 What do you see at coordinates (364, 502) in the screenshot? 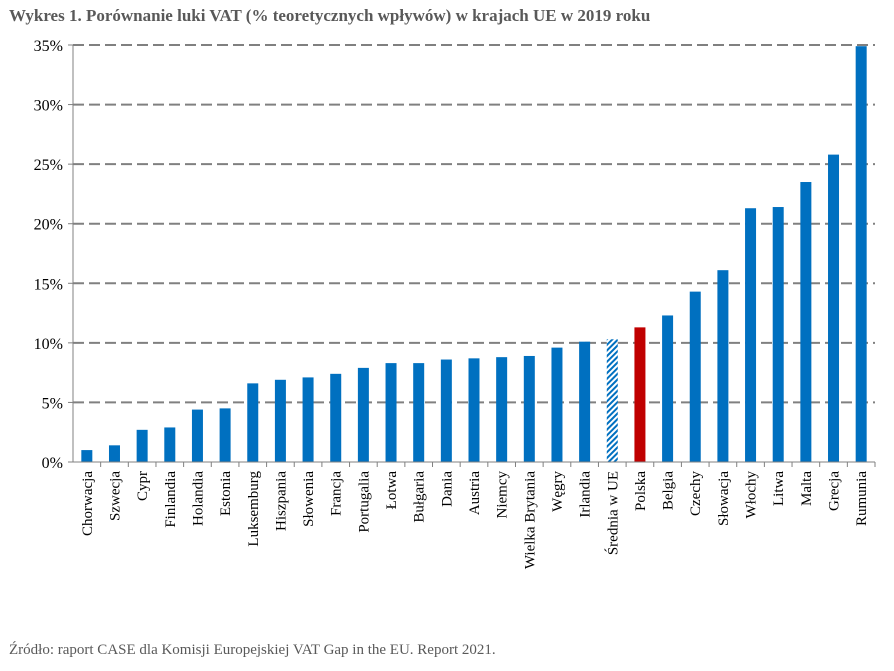
I see `x-tick-label: Portugalia` at bounding box center [364, 502].